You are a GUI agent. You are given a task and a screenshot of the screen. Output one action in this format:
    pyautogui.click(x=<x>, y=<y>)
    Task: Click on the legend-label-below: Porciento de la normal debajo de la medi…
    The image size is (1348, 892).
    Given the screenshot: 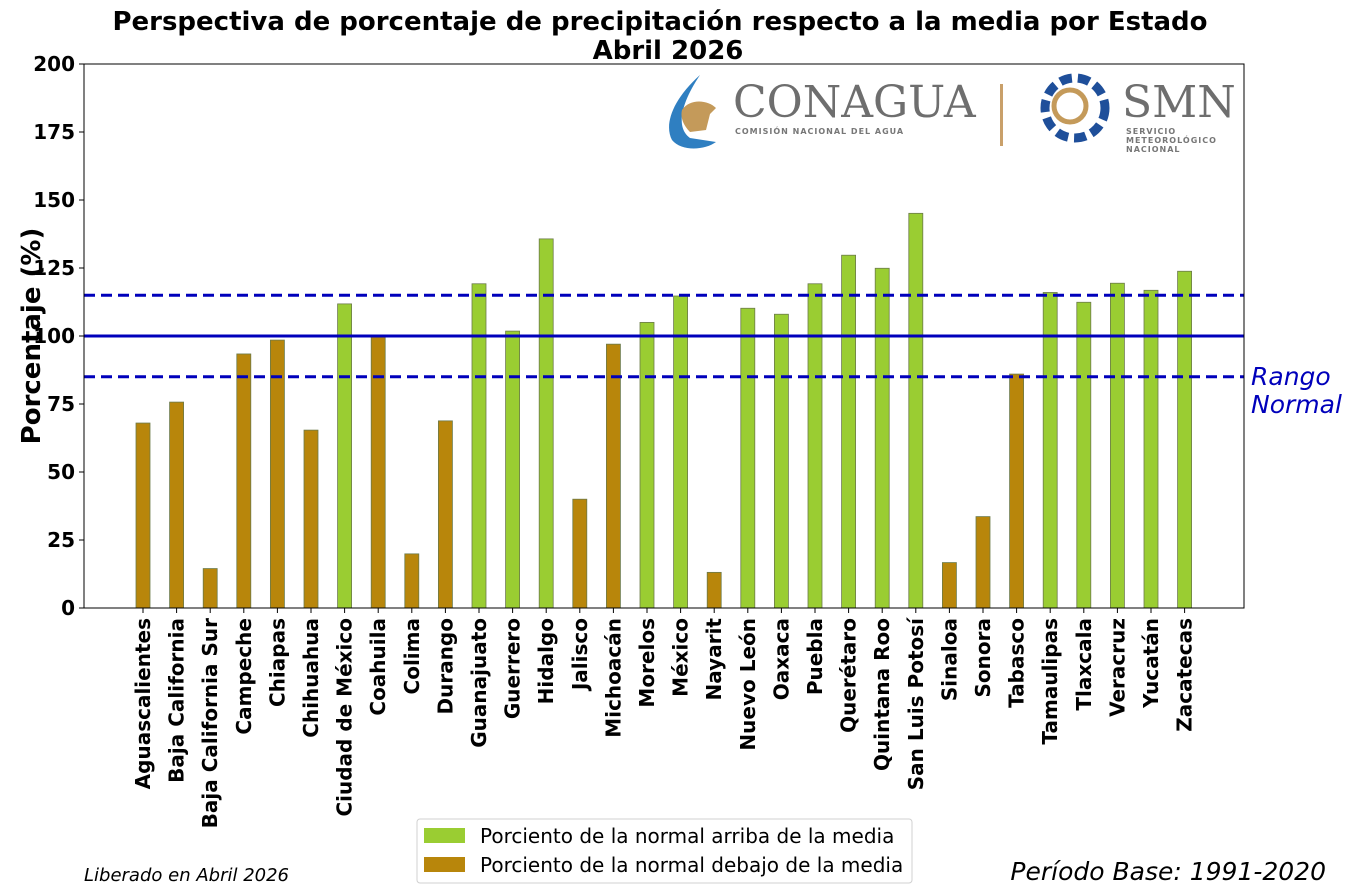 What is the action you would take?
    pyautogui.click(x=691, y=865)
    